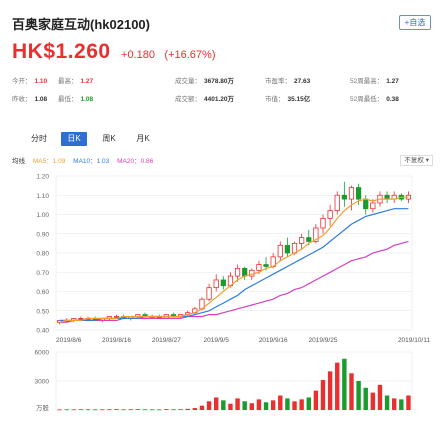 This screenshot has height=425, width=443. Describe the element at coordinates (18, 161) in the screenshot. I see `legend-title: 均线` at that location.